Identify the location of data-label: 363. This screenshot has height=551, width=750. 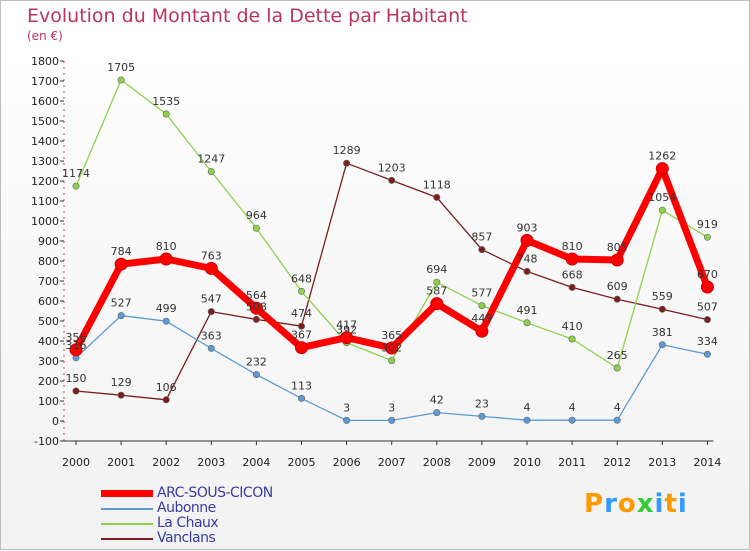
(211, 335).